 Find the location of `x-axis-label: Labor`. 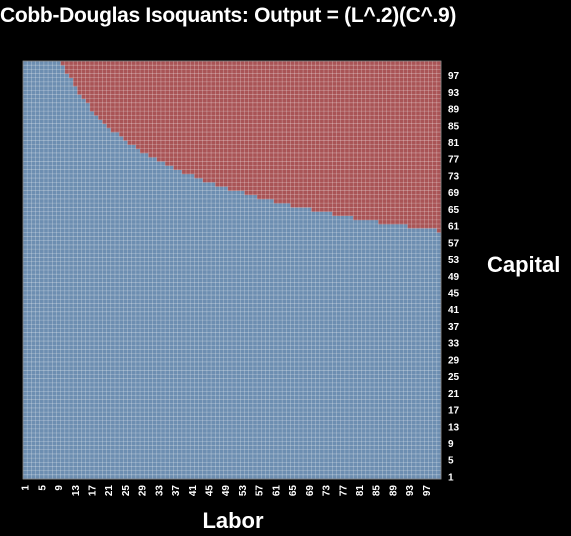

x-axis-label: Labor is located at coordinates (233, 520).